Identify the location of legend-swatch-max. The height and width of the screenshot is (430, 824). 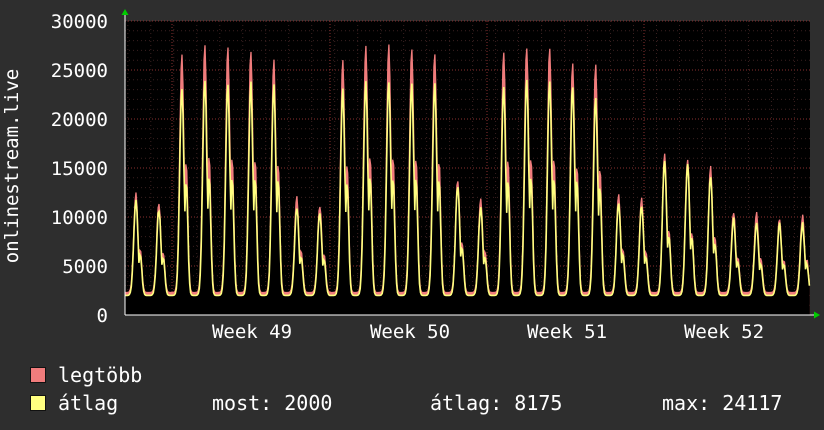
(38, 375).